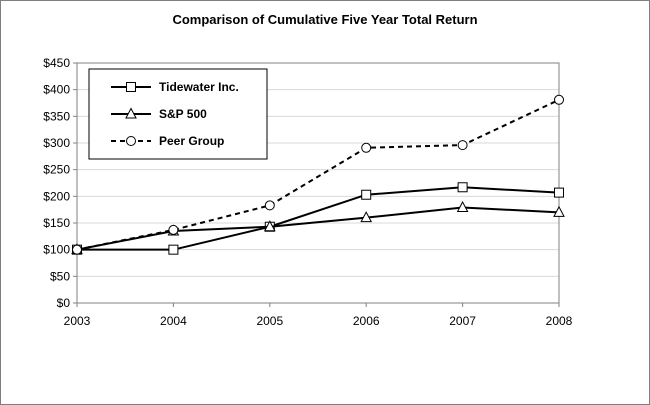  I want to click on x-tick-label: 2008, so click(559, 321).